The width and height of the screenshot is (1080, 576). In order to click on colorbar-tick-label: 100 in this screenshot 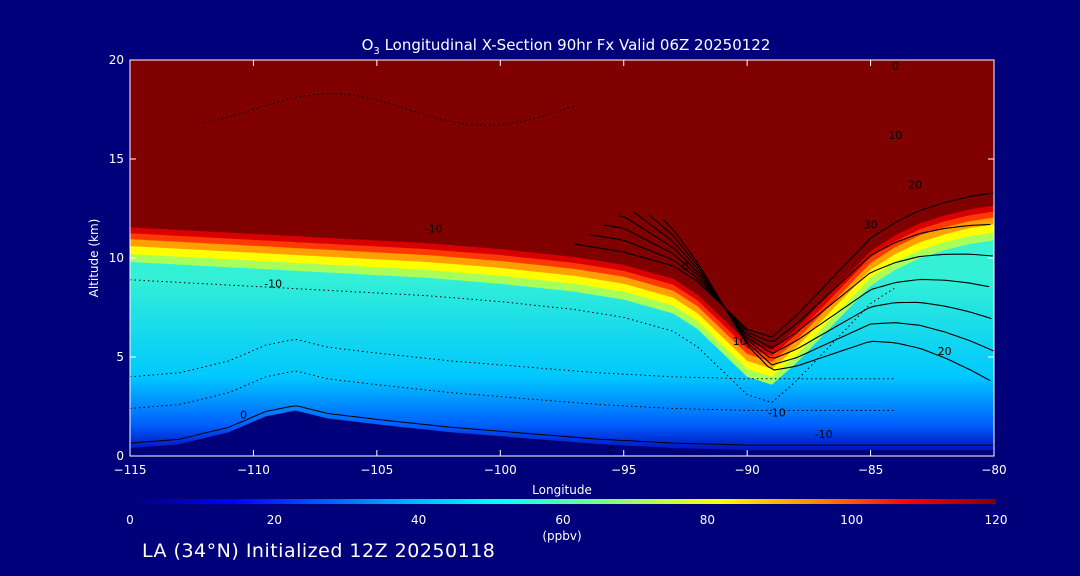, I will do `click(851, 520)`.